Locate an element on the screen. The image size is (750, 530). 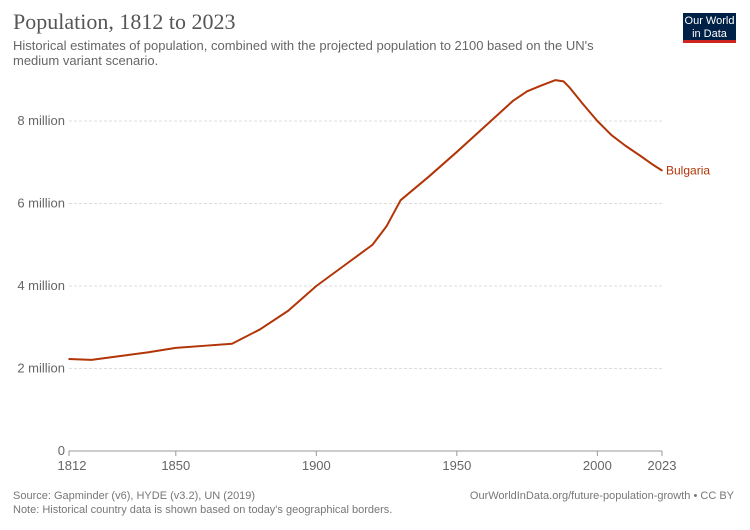
y-tick-label: 8 million is located at coordinates (41, 120).